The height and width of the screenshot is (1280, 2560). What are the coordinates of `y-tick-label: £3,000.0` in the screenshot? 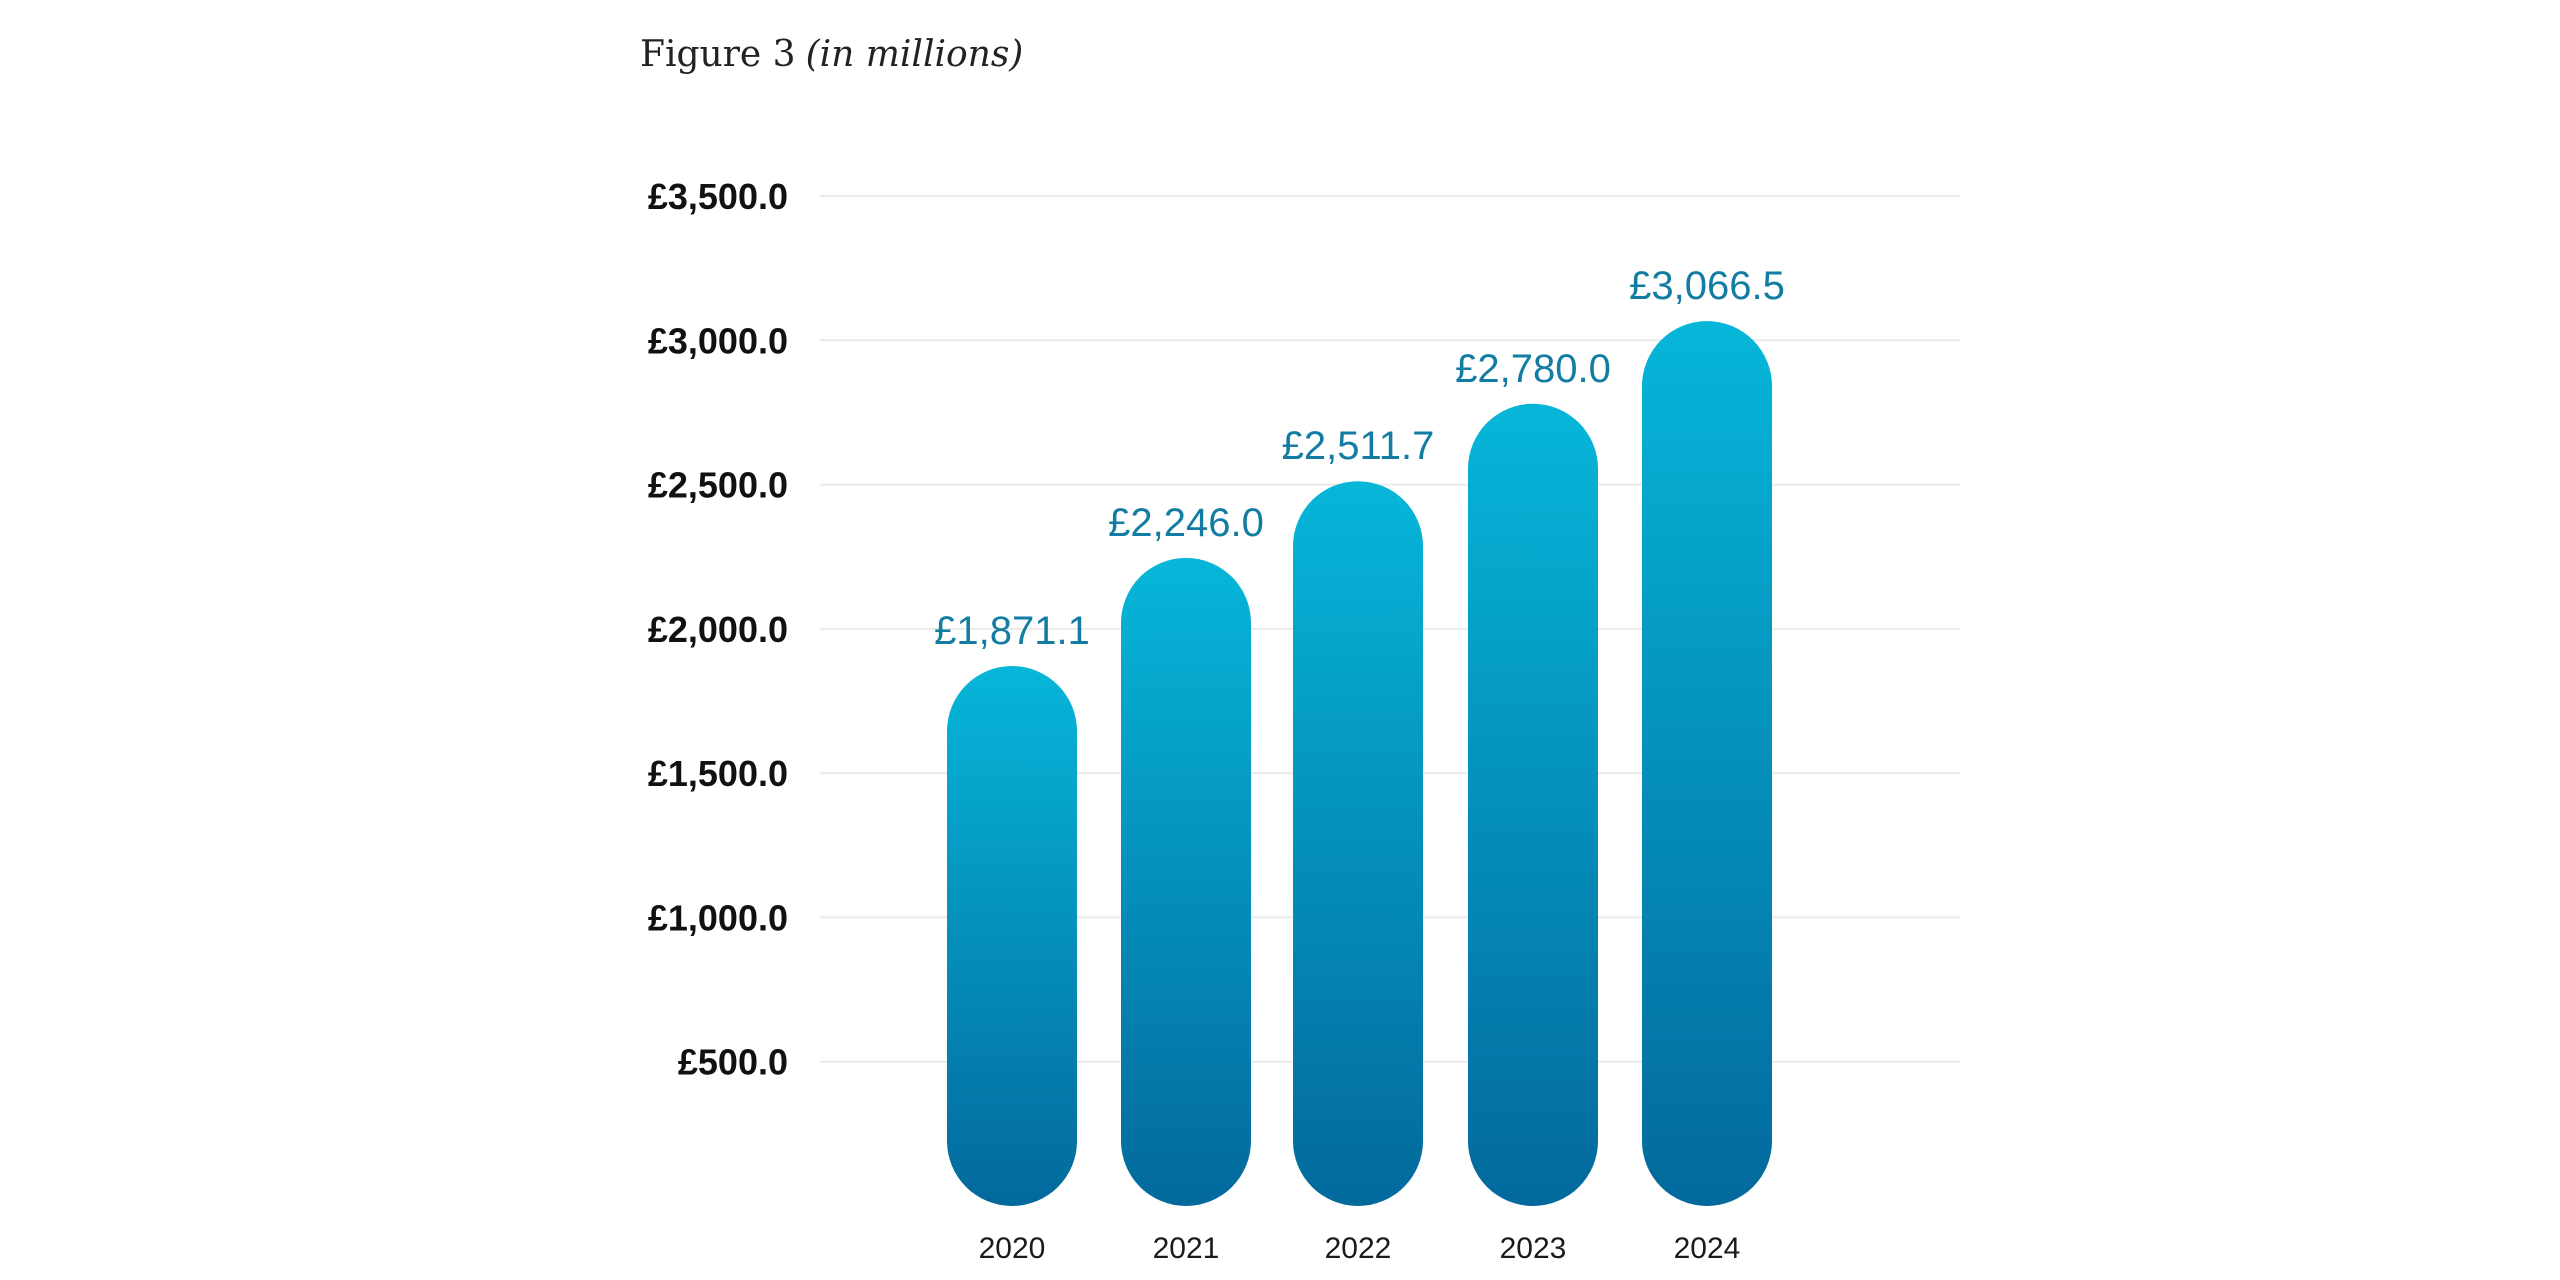 It's located at (718, 340).